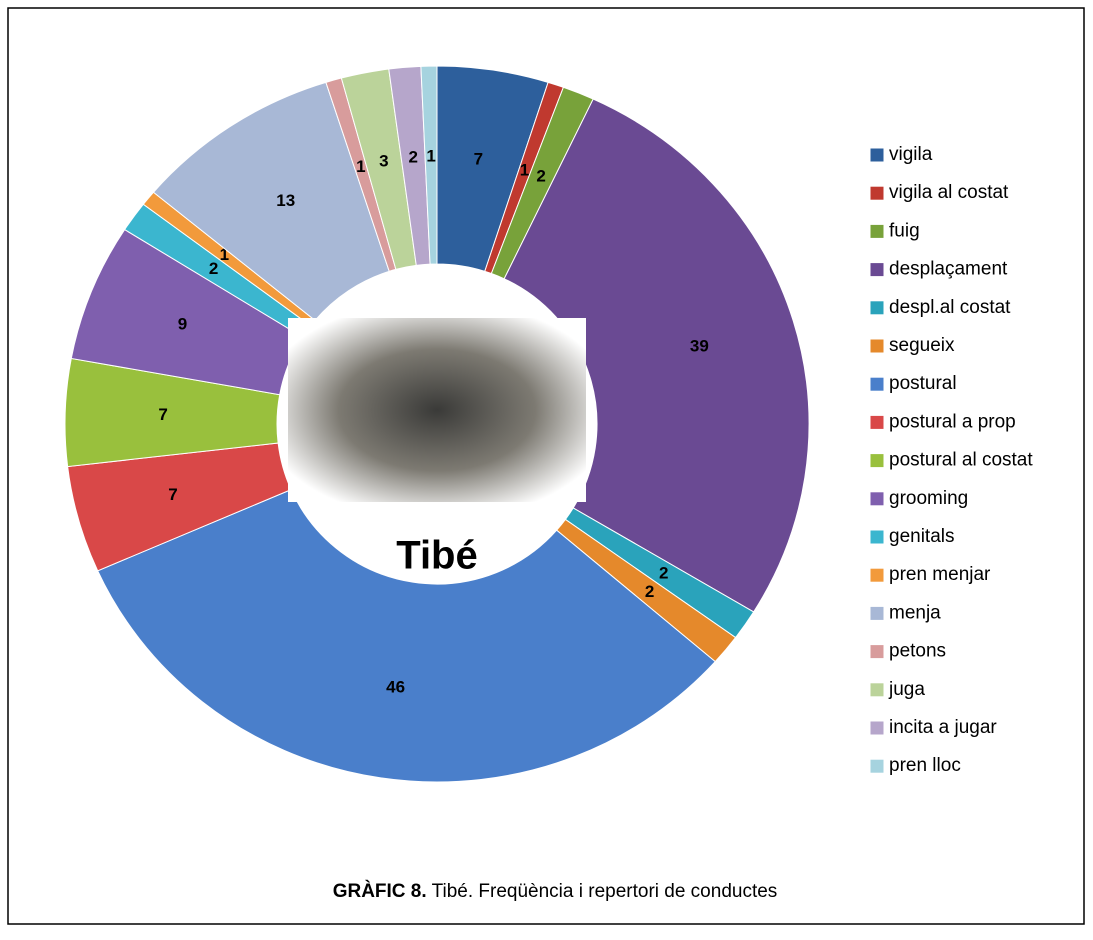 The width and height of the screenshot is (1093, 940). I want to click on legend-label: genitals, so click(922, 536).